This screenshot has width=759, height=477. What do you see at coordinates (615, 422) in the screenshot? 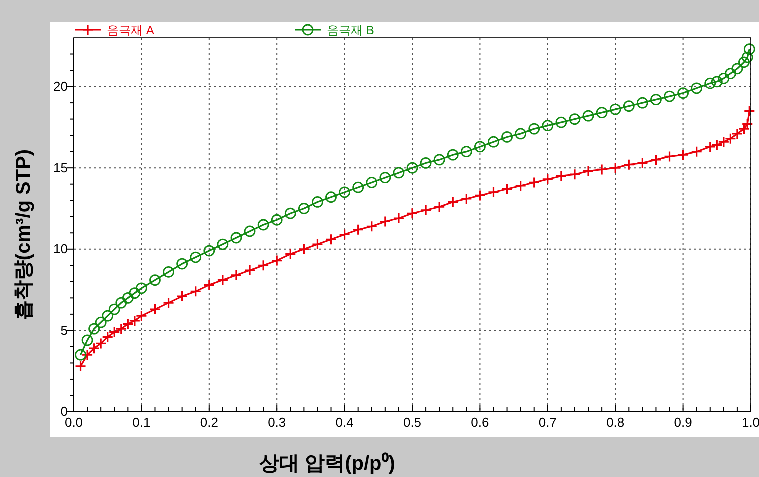
I see `x-tick-label: 0.8` at bounding box center [615, 422].